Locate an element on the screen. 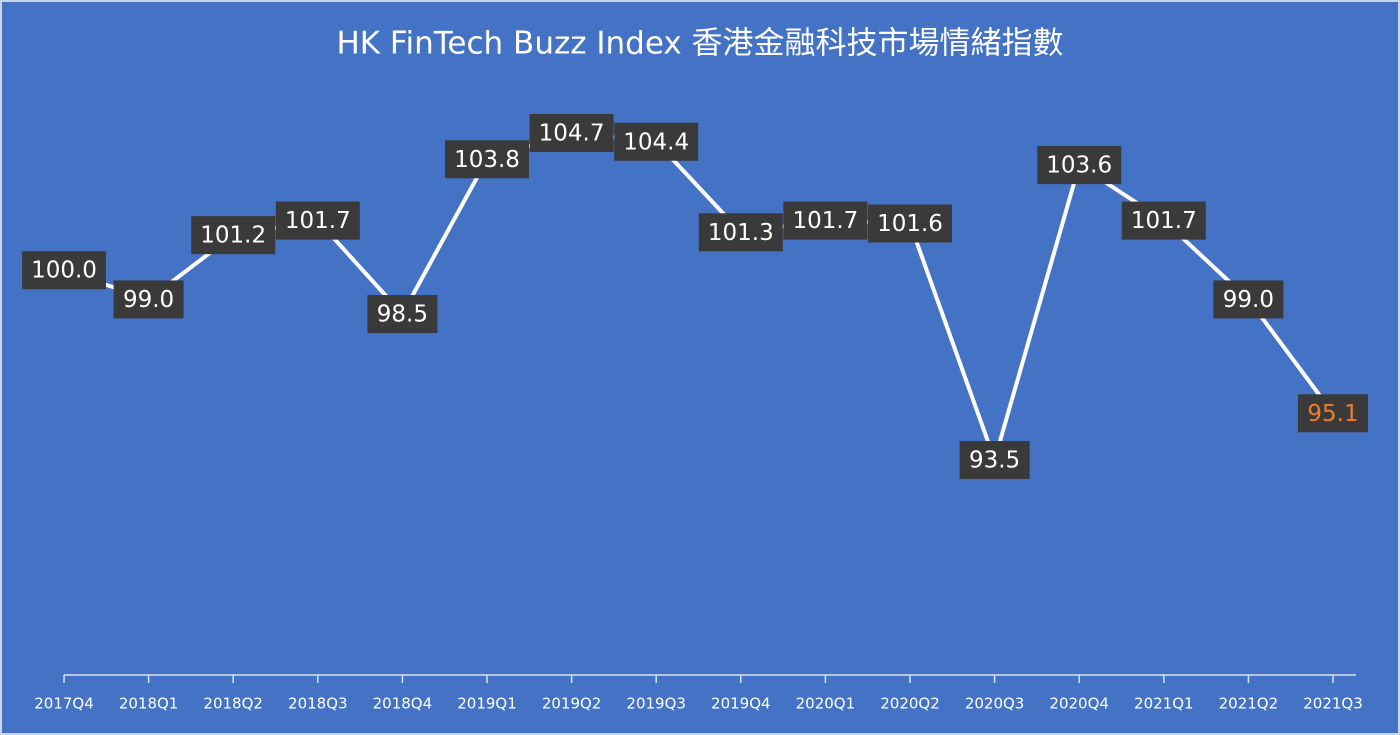  x-tick-label: 2021Q2 is located at coordinates (1249, 704).